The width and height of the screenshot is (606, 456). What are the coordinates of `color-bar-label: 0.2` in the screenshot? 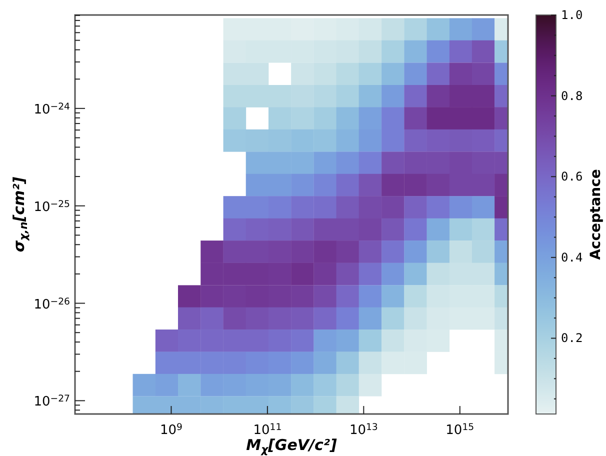 It's located at (572, 338).